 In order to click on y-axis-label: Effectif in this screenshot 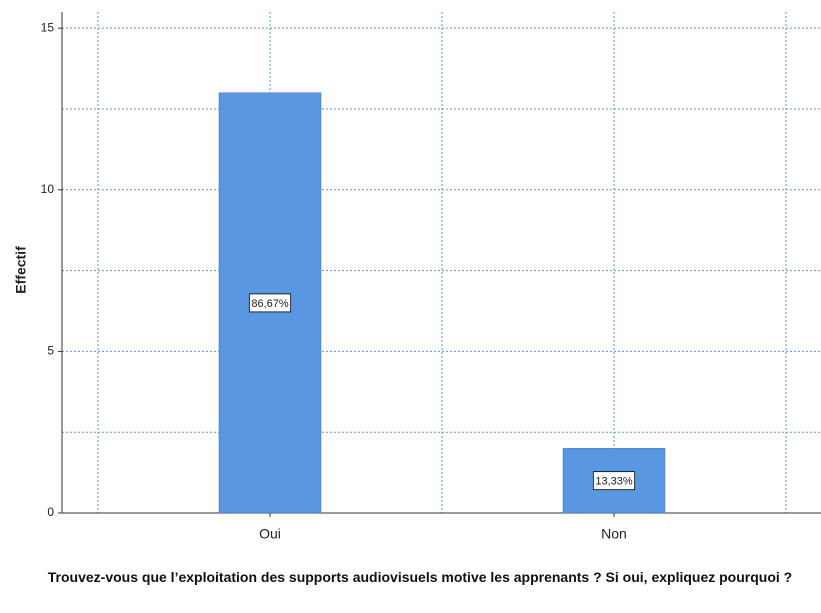, I will do `click(21, 270)`.